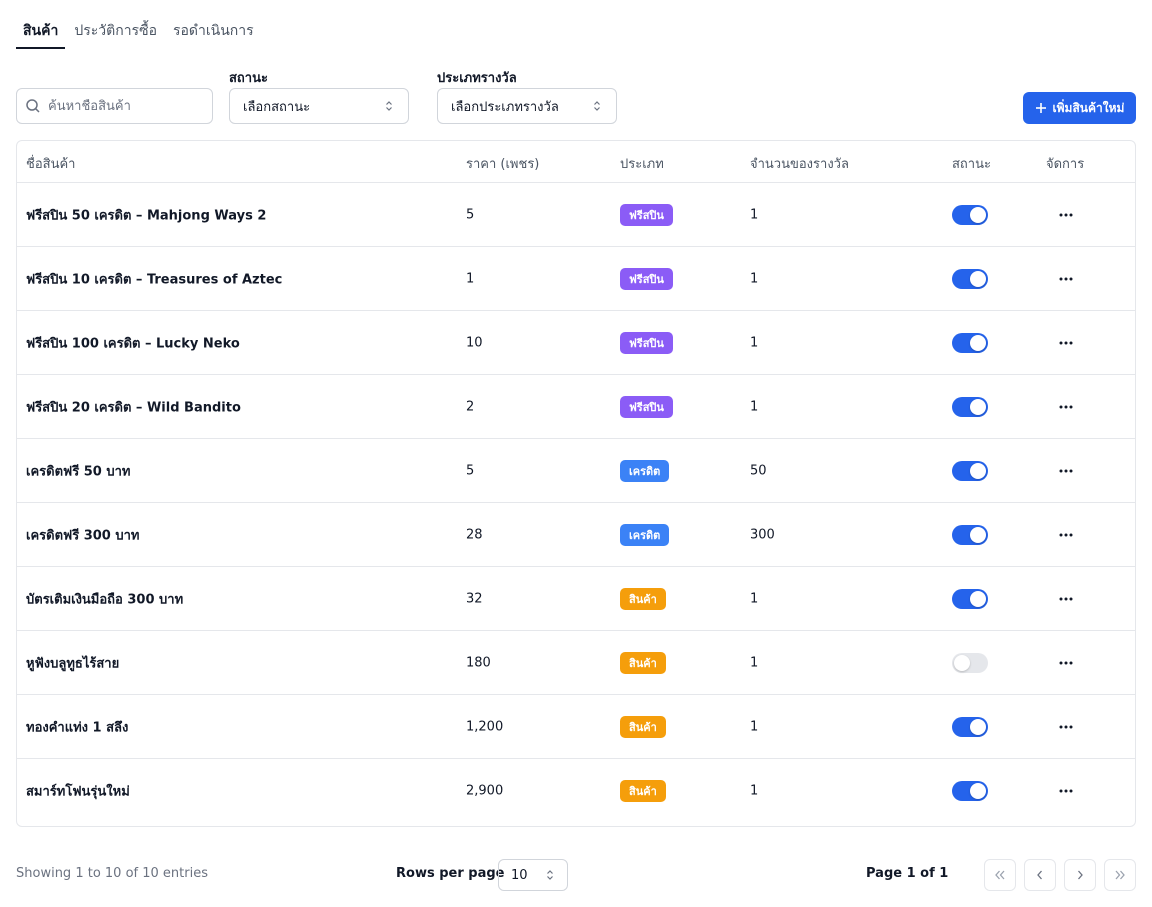 This screenshot has width=1152, height=907. Describe the element at coordinates (762, 534) in the screenshot. I see `reward-quantity: 300` at that location.